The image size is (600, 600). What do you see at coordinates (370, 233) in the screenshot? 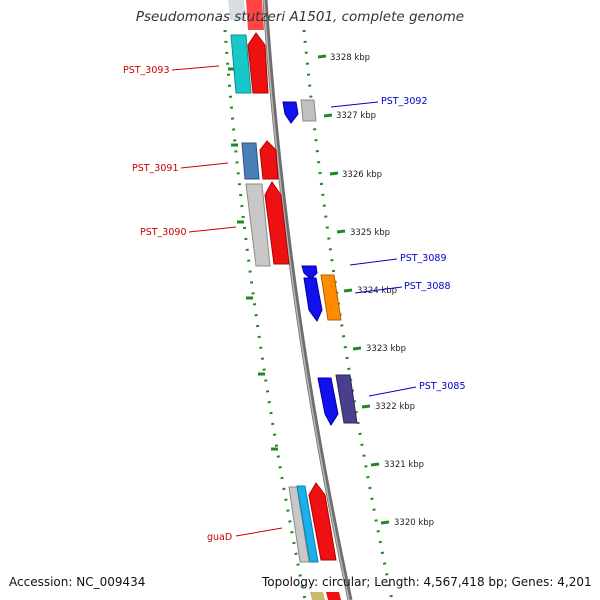
I see `tick-label-3325: 3325 kbp` at bounding box center [370, 233].